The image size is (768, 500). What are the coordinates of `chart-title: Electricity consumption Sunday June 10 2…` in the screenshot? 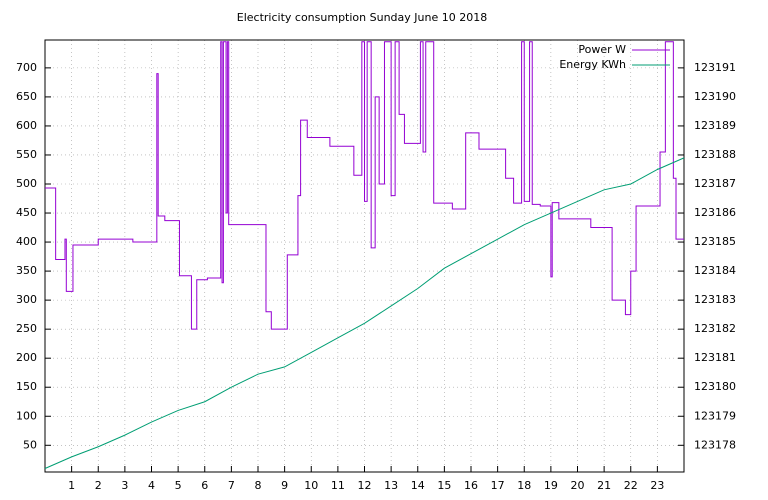 It's located at (362, 17).